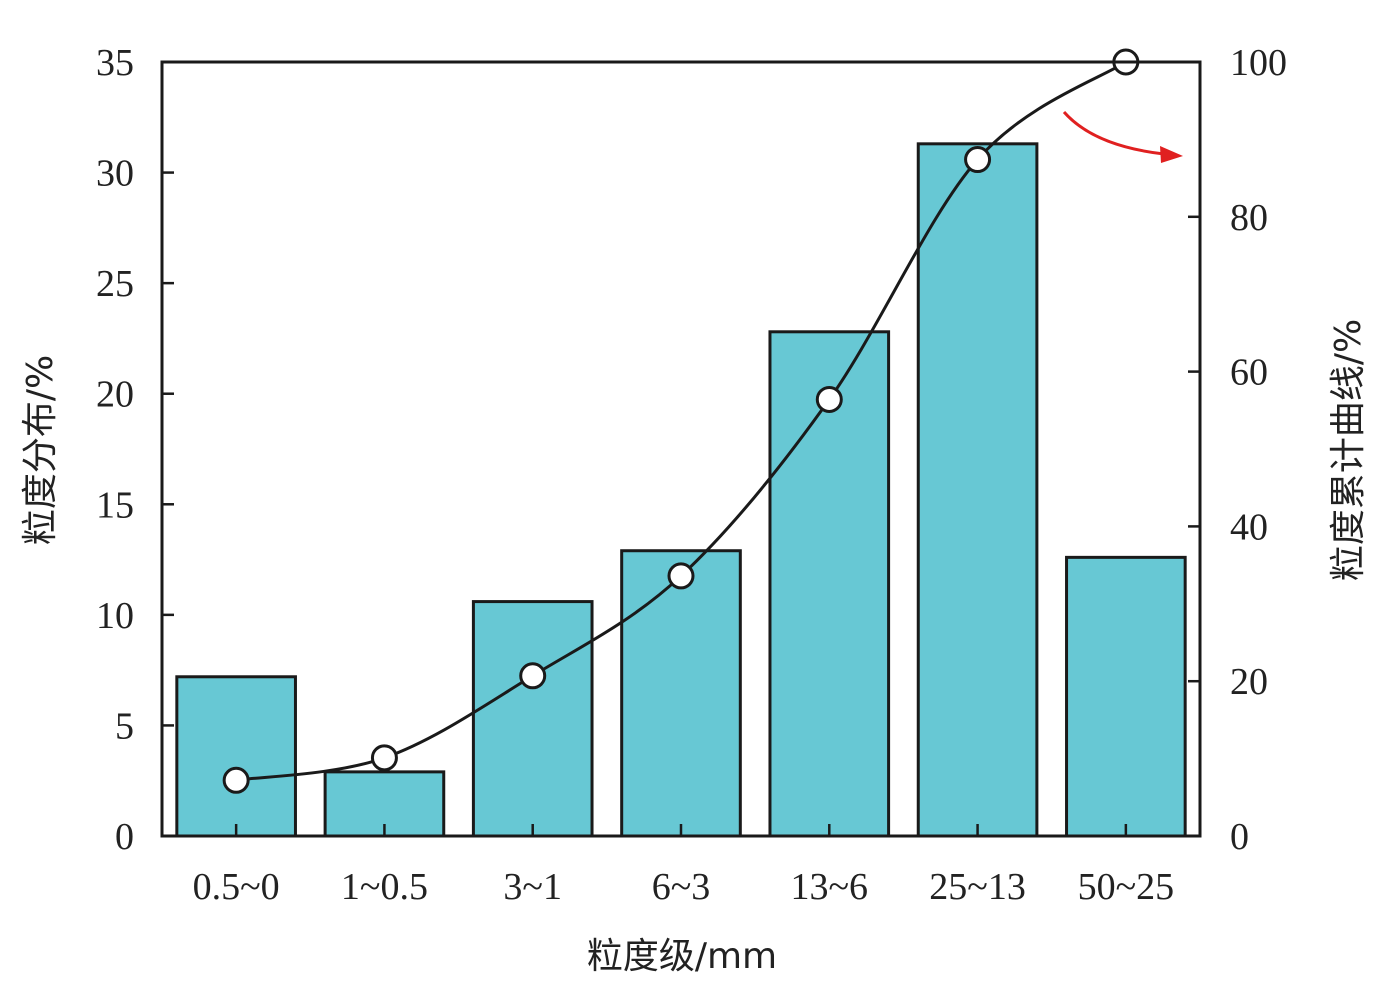 The width and height of the screenshot is (1399, 991). I want to click on bar-0.5~0, so click(236, 756).